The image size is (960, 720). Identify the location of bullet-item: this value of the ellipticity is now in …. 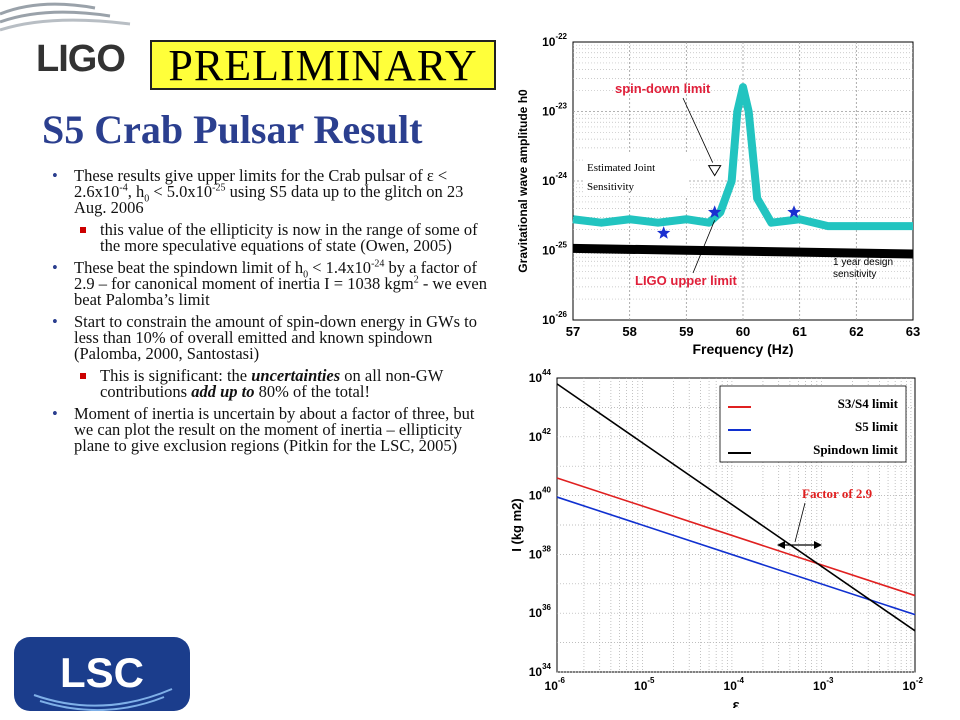
(272, 237).